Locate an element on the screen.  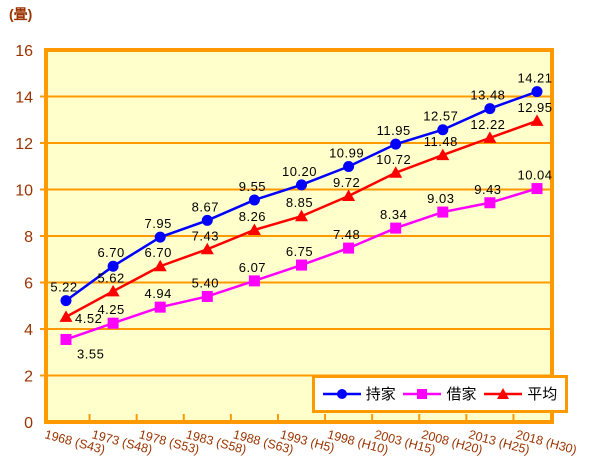
legend: 持家 借家 平均 is located at coordinates (440, 394).